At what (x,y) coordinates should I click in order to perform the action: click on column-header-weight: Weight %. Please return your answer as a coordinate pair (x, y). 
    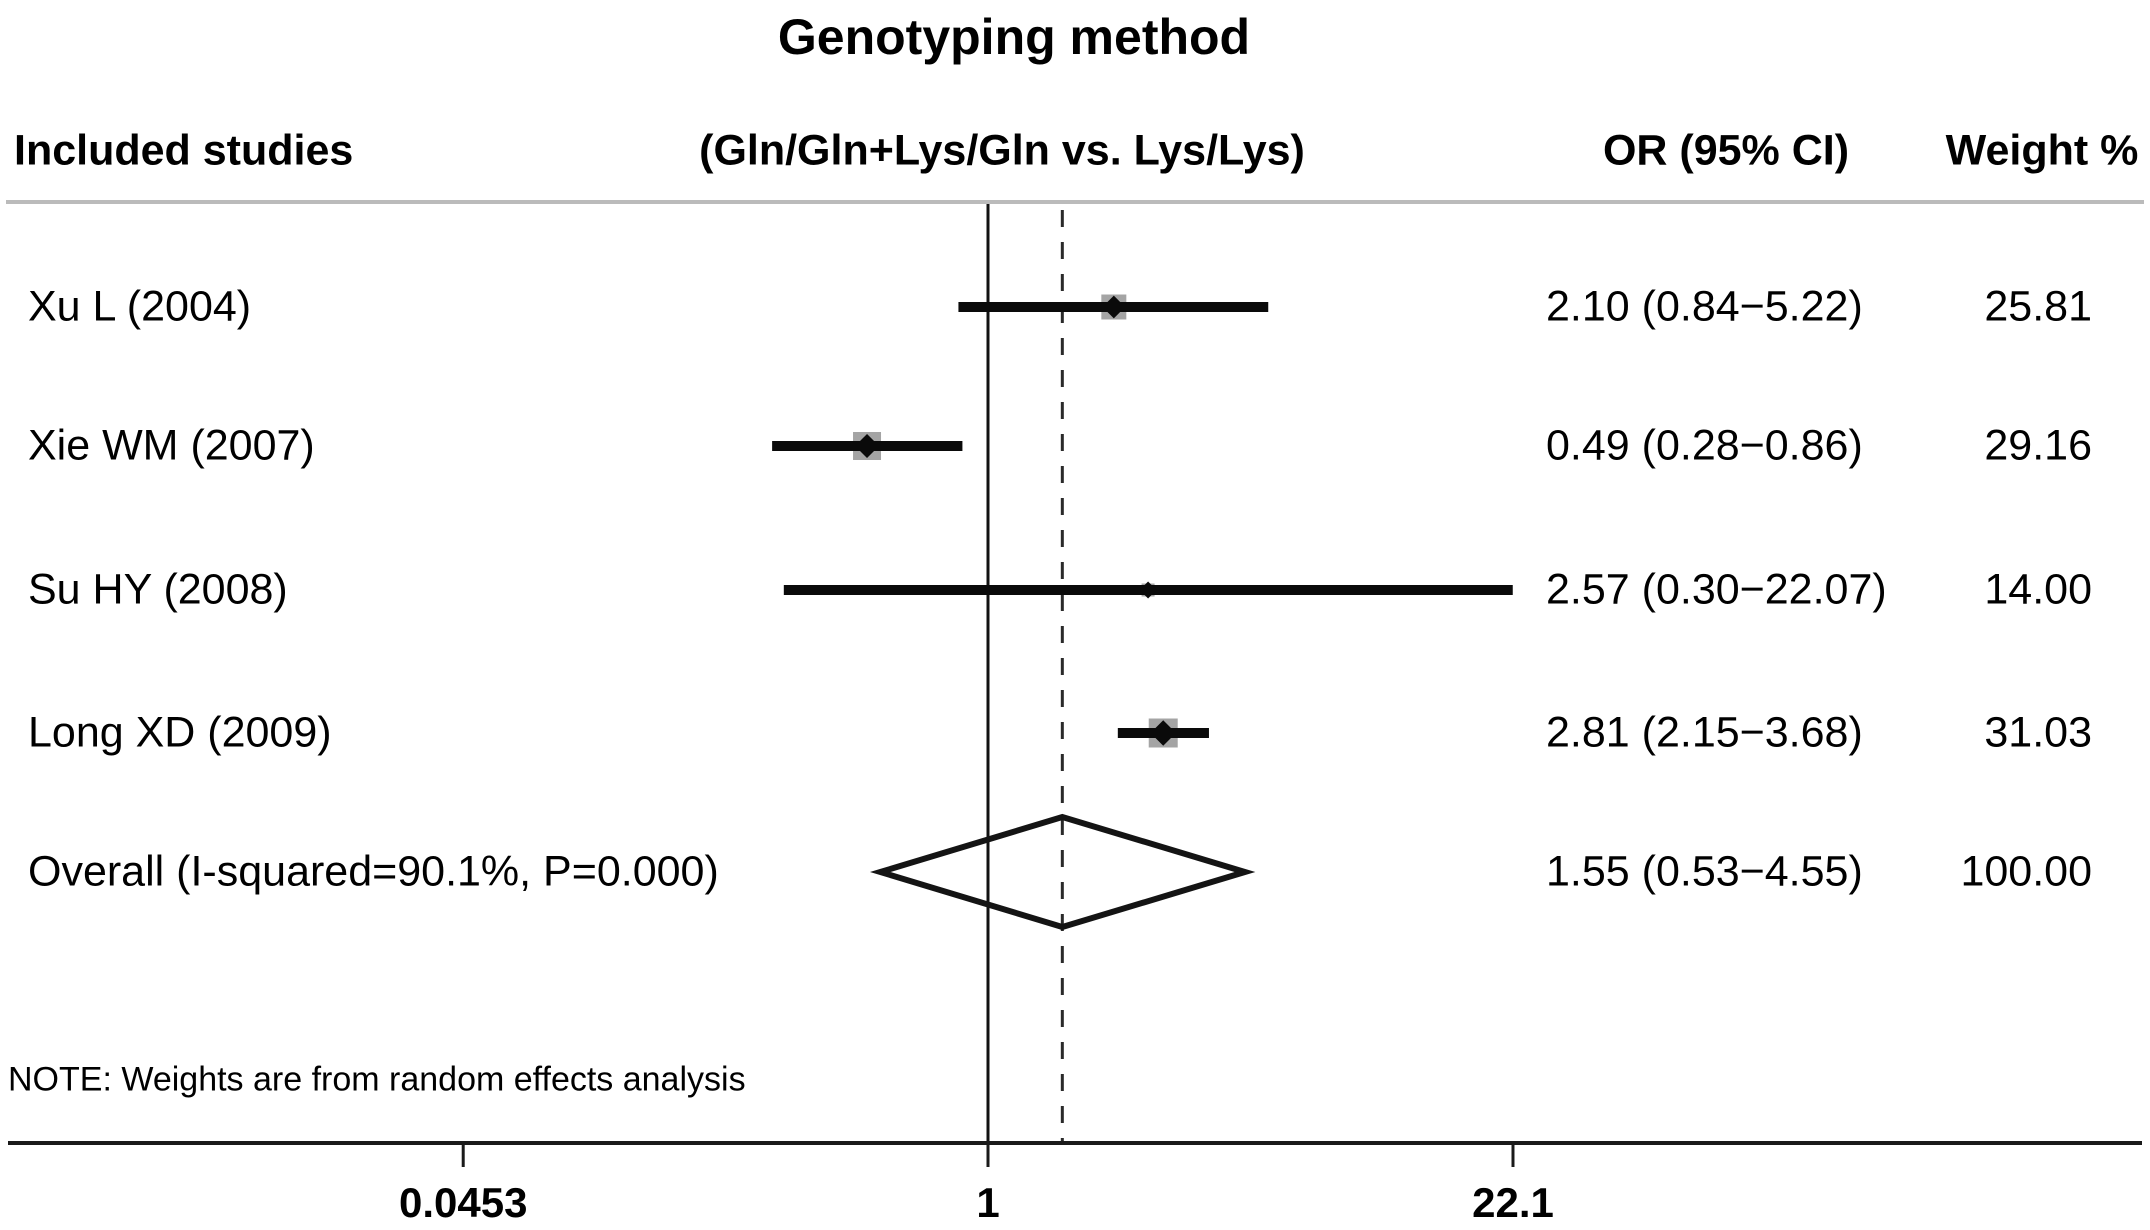
    Looking at the image, I should click on (2042, 150).